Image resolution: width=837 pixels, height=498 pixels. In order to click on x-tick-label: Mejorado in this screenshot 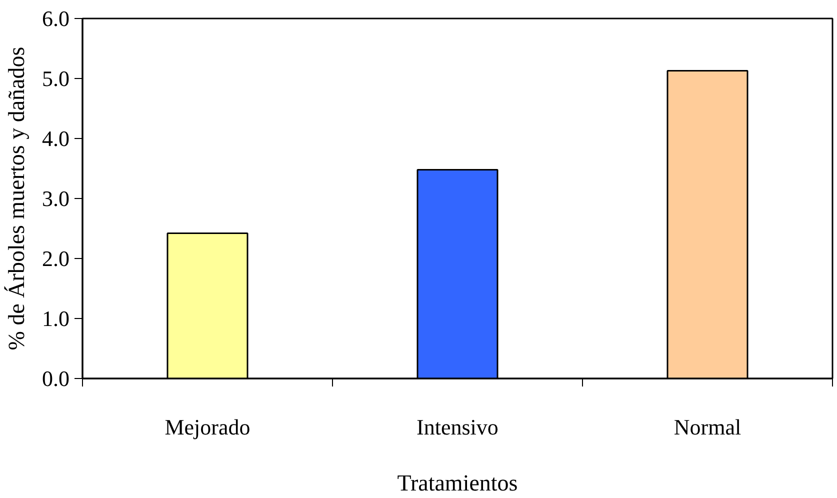, I will do `click(207, 427)`.